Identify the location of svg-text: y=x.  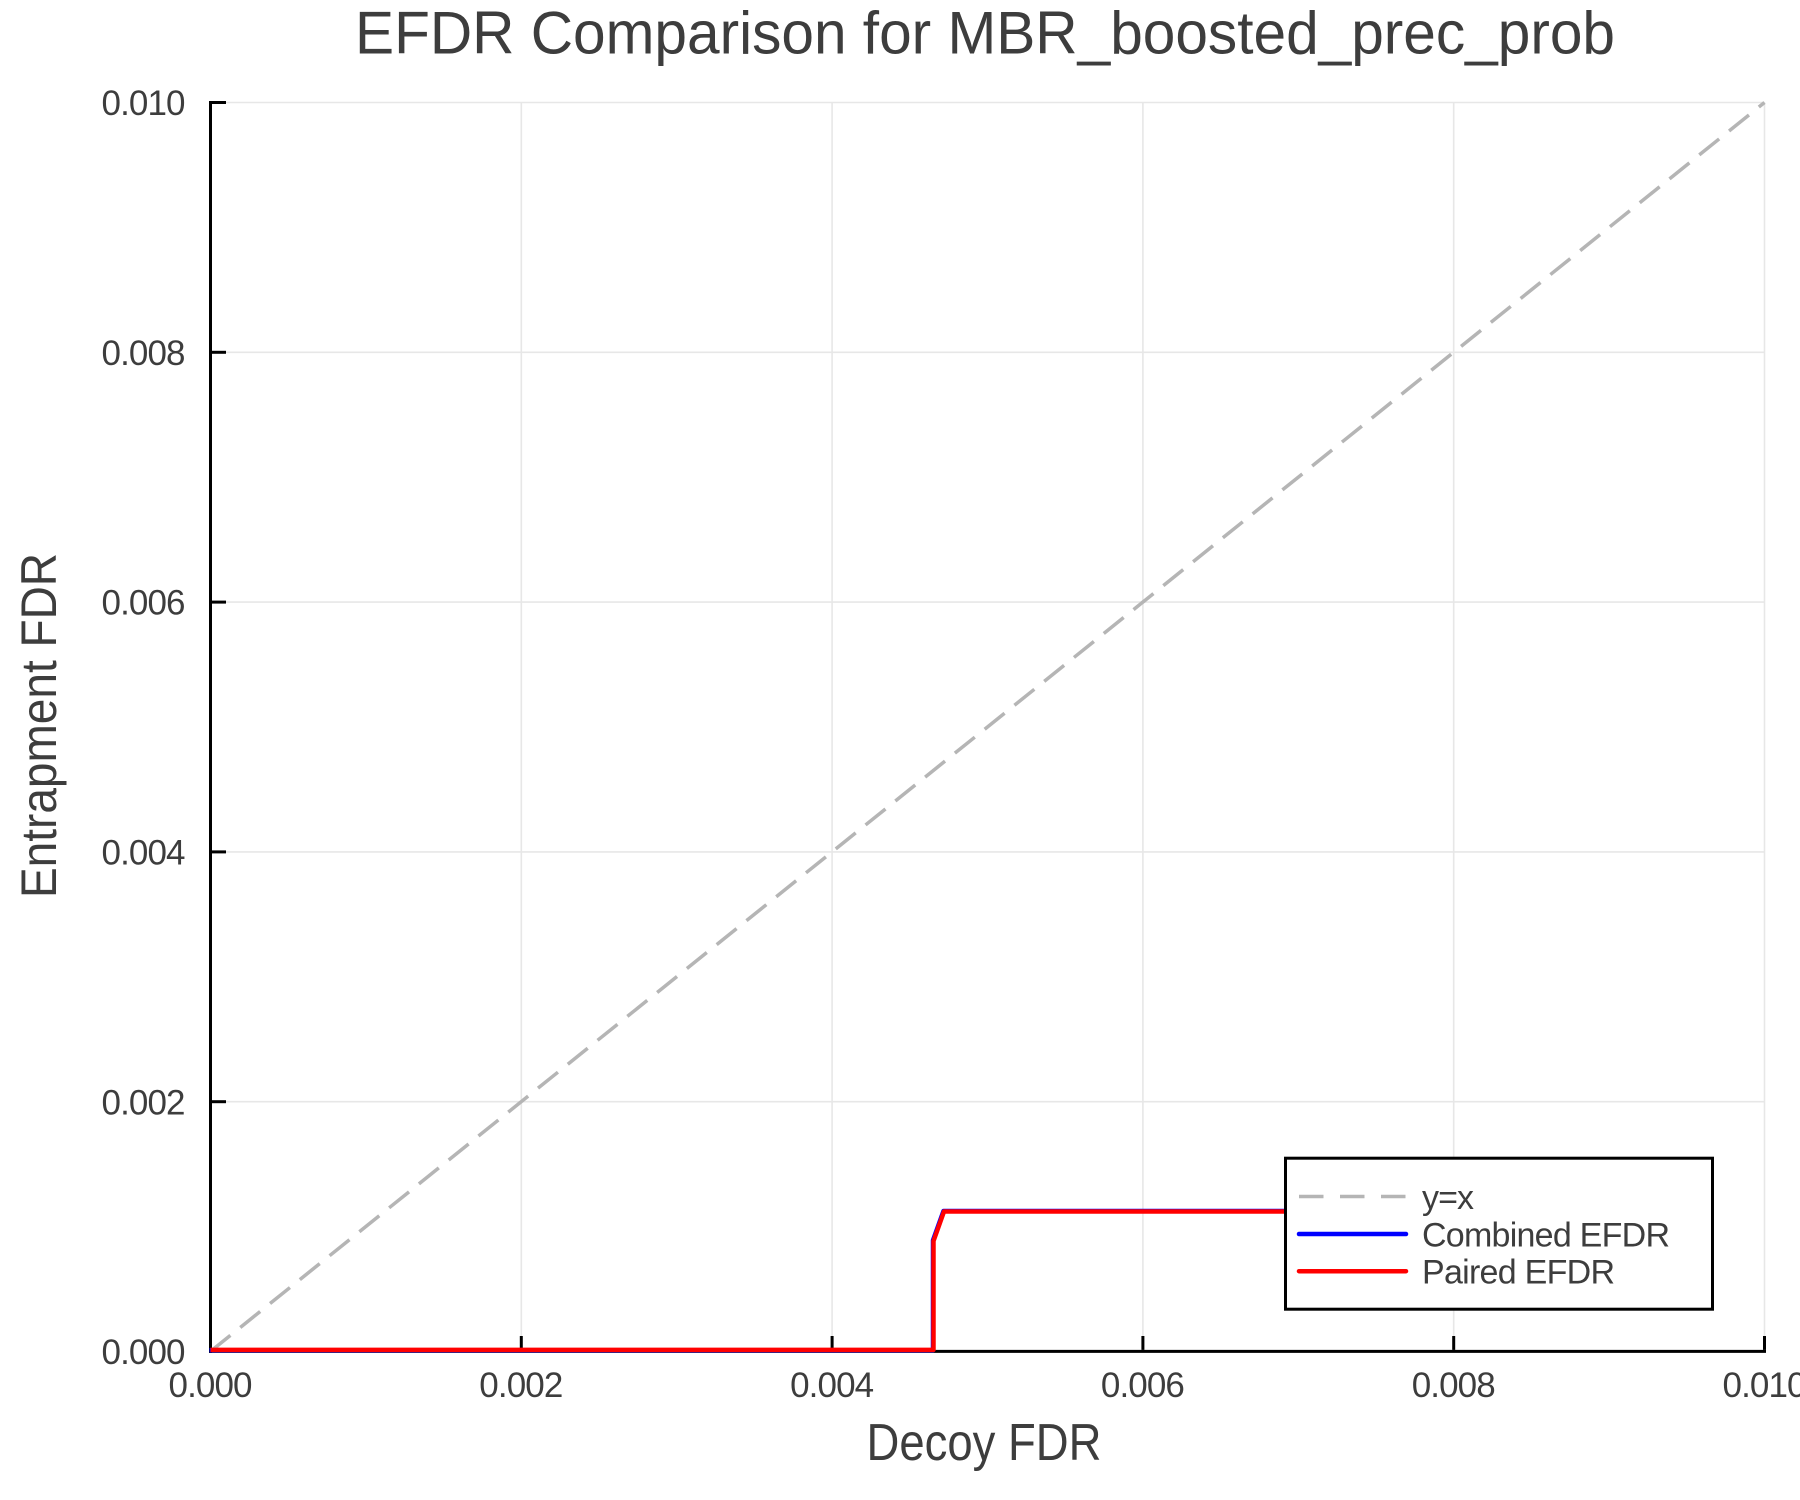
(1448, 1198).